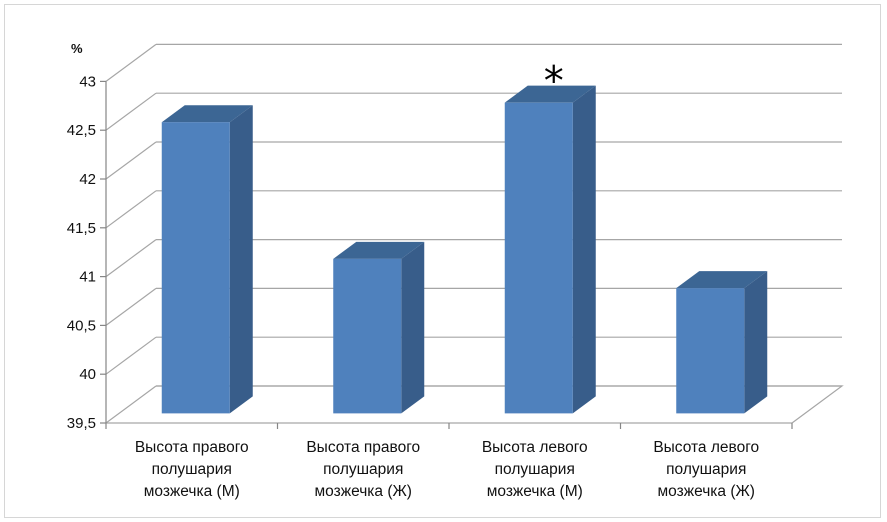 The width and height of the screenshot is (887, 522). Describe the element at coordinates (554, 82) in the screenshot. I see `significance-asterisk: *` at that location.